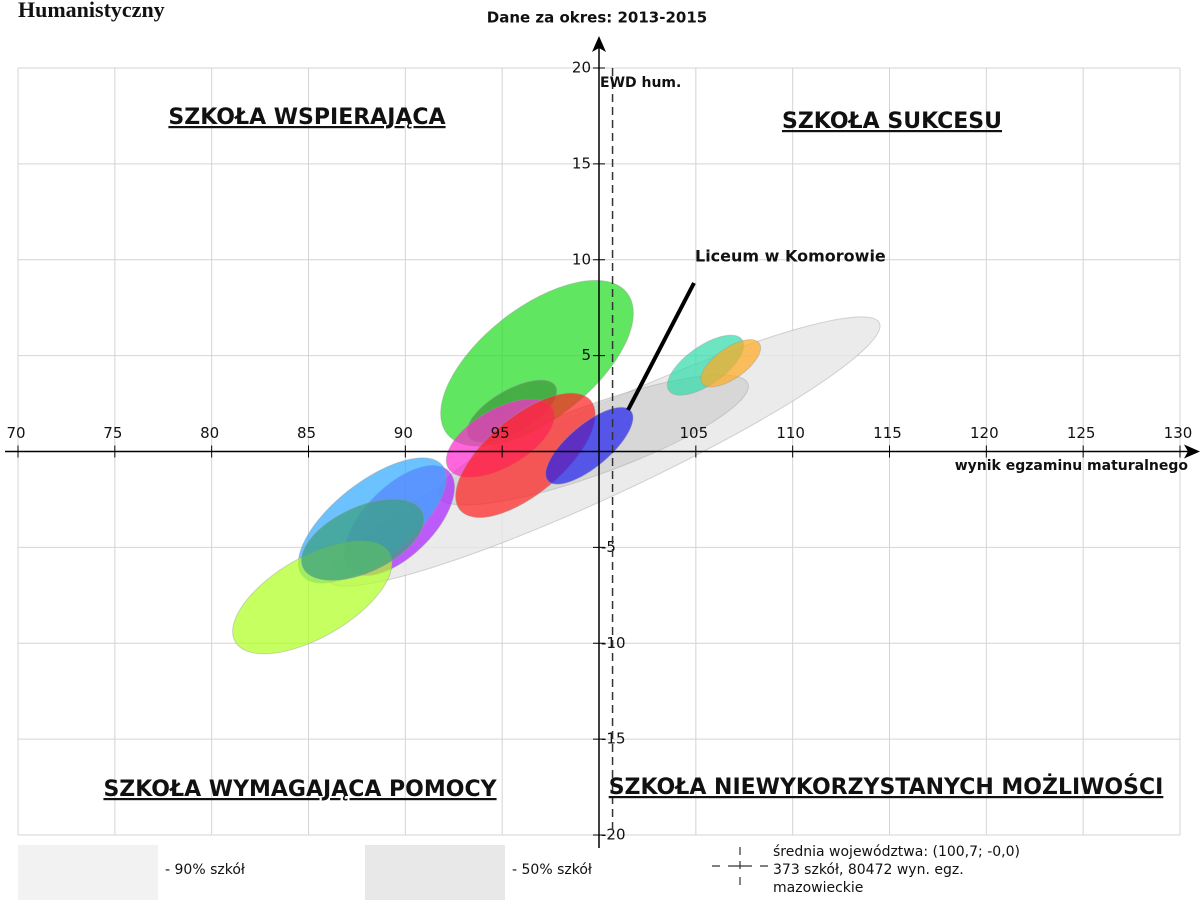 Image resolution: width=1201 pixels, height=900 pixels. What do you see at coordinates (790, 433) in the screenshot?
I see `x-tick-label: 110` at bounding box center [790, 433].